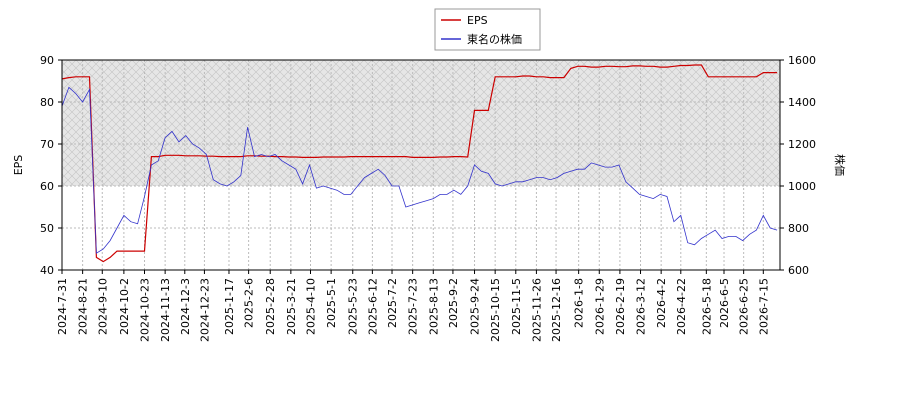 Image resolution: width=900 pixels, height=400 pixels. I want to click on x-tick-label: 2025-2-28, so click(270, 306).